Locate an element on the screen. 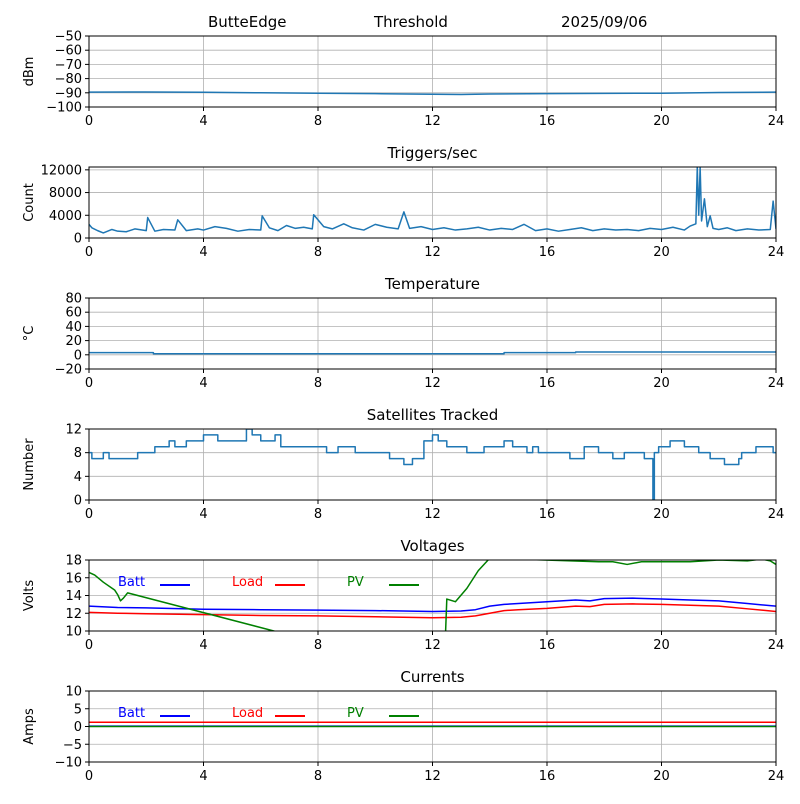 The width and height of the screenshot is (800, 804). y-axis-label: °C is located at coordinates (29, 334).